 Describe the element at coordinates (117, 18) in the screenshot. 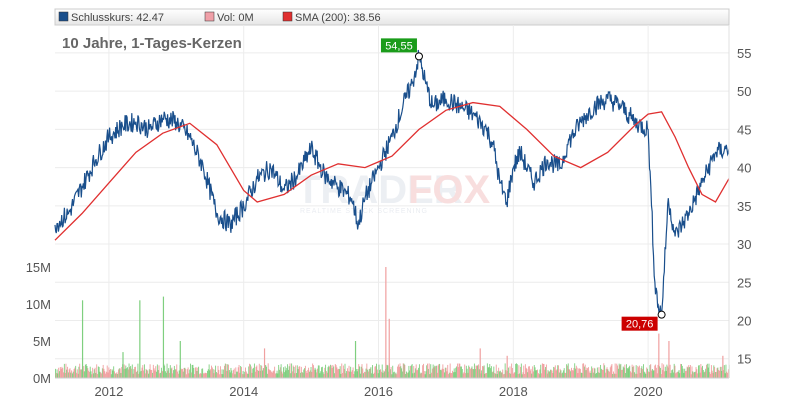

I see `legend-close: Schlusskurs: 42.47` at that location.